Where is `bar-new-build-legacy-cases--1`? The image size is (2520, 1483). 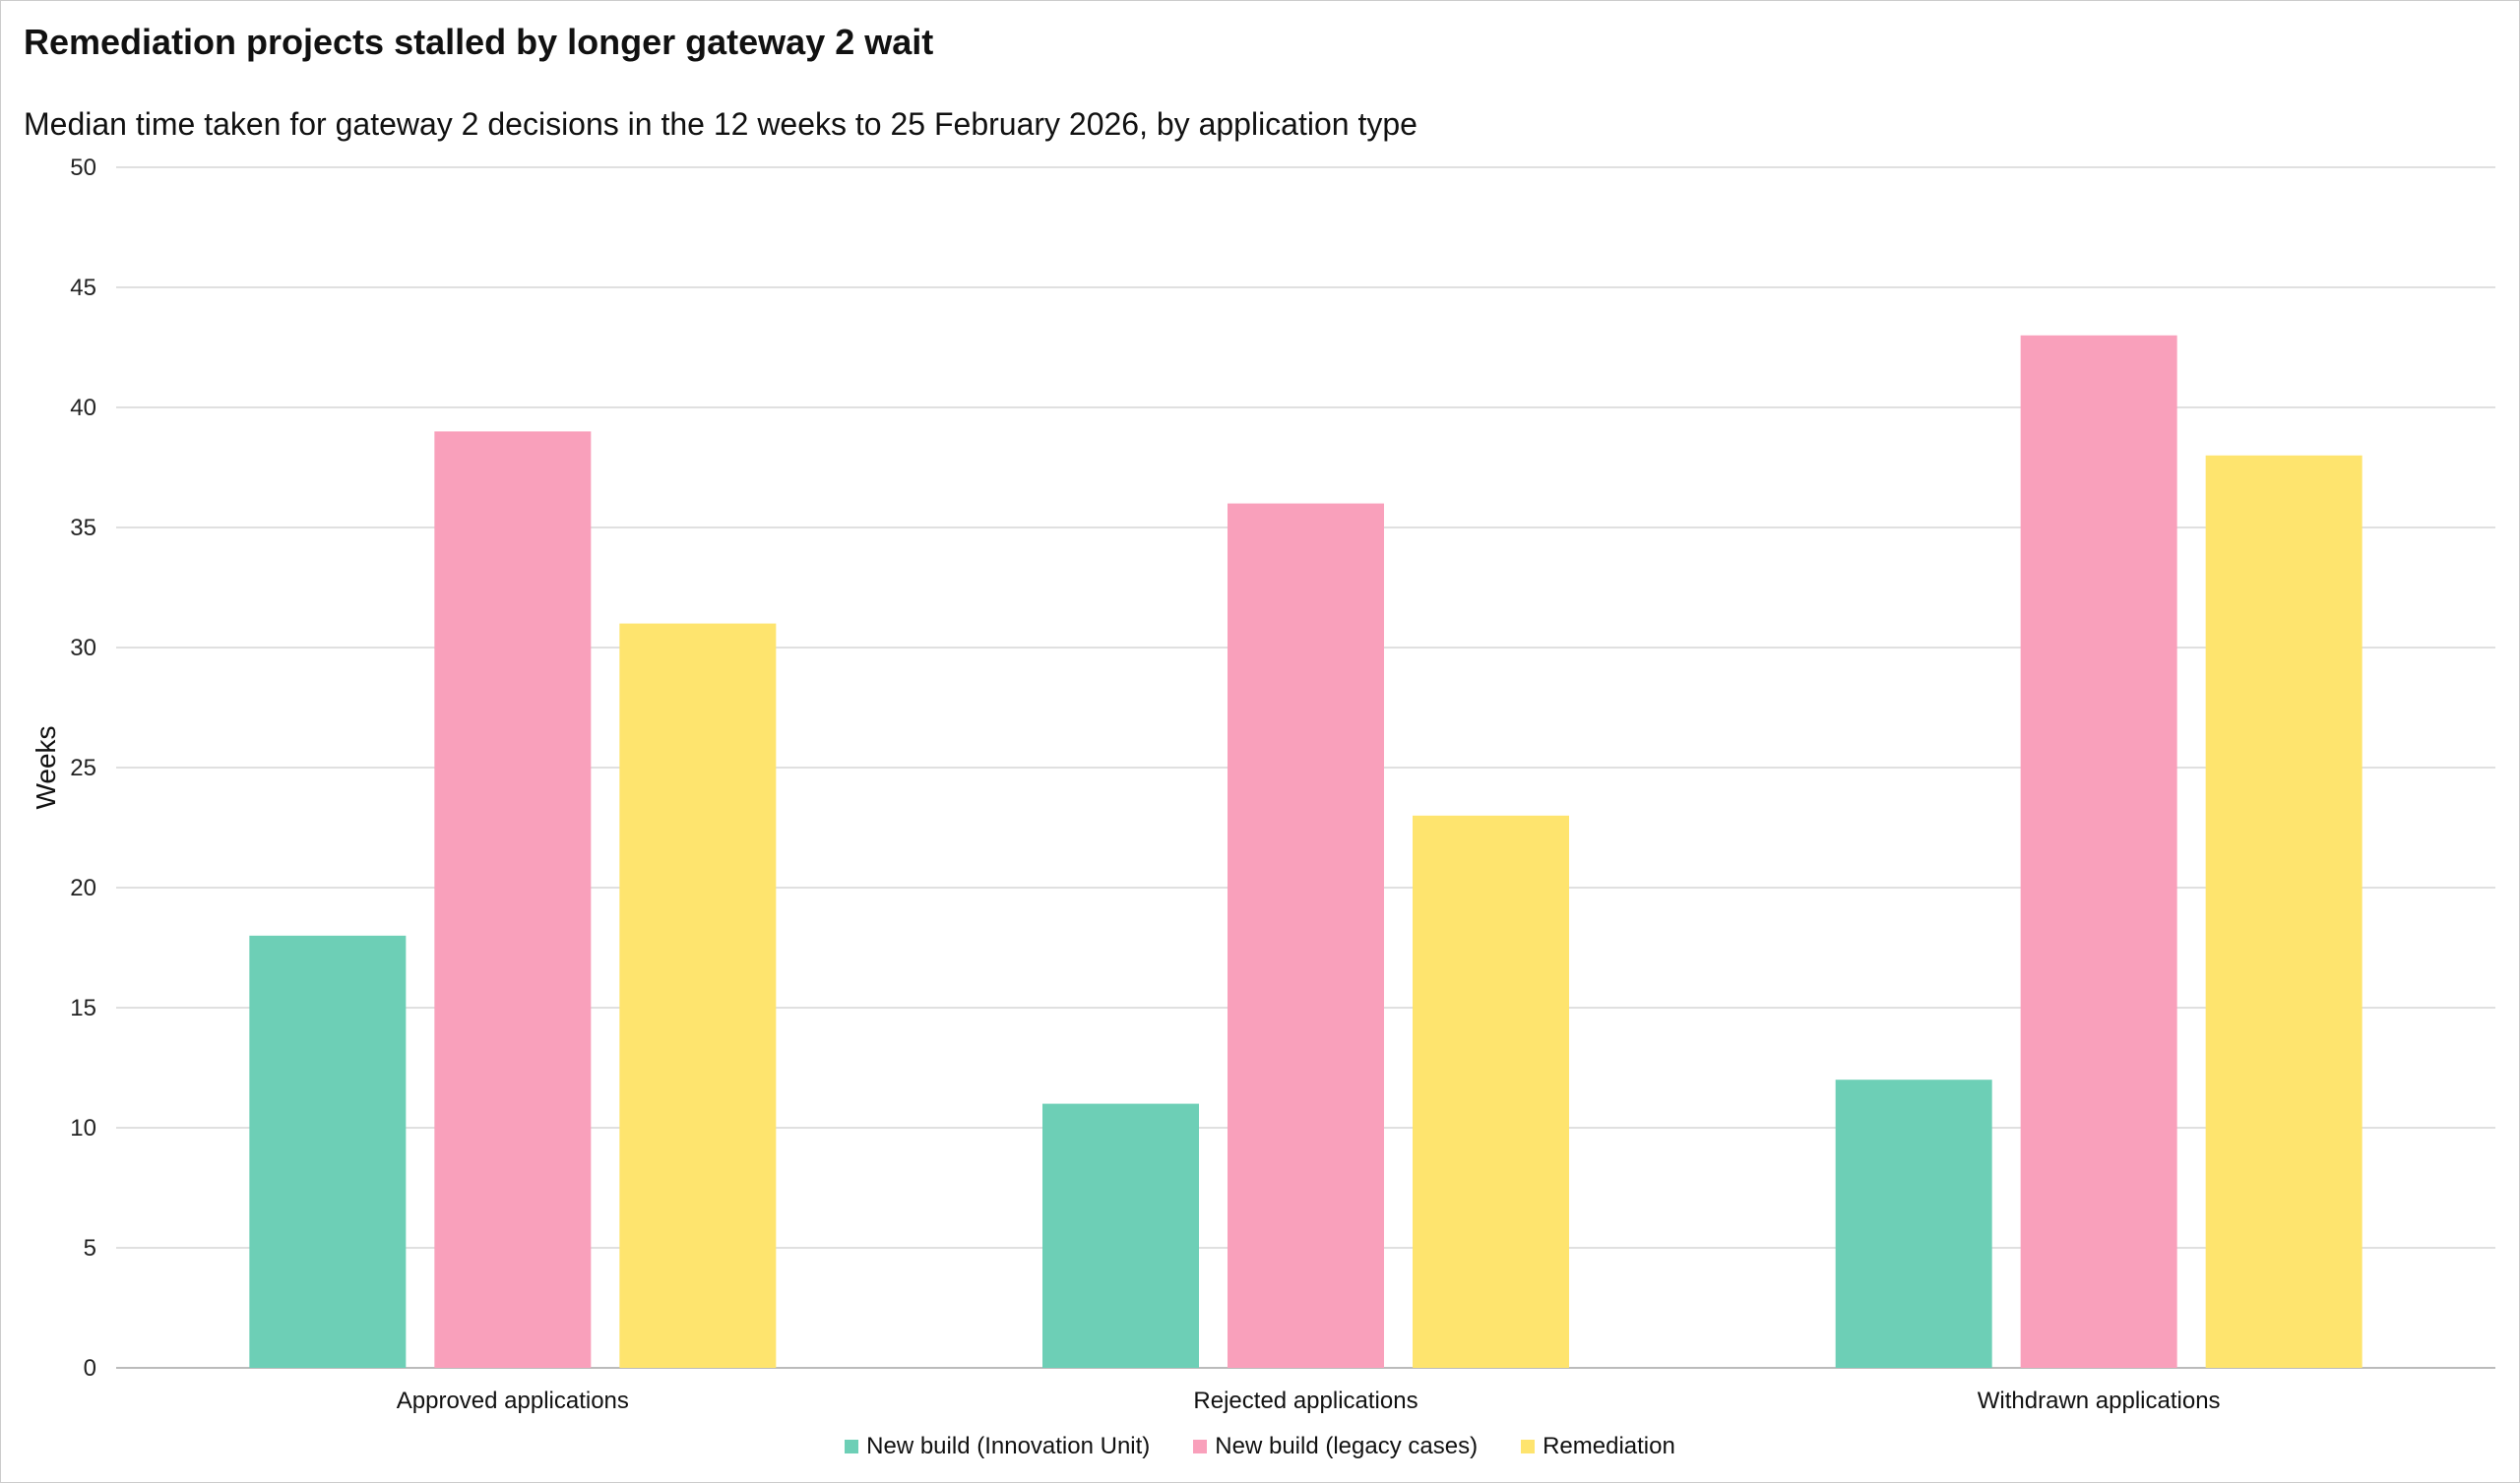 bar-new-build-legacy-cases--1 is located at coordinates (1306, 936).